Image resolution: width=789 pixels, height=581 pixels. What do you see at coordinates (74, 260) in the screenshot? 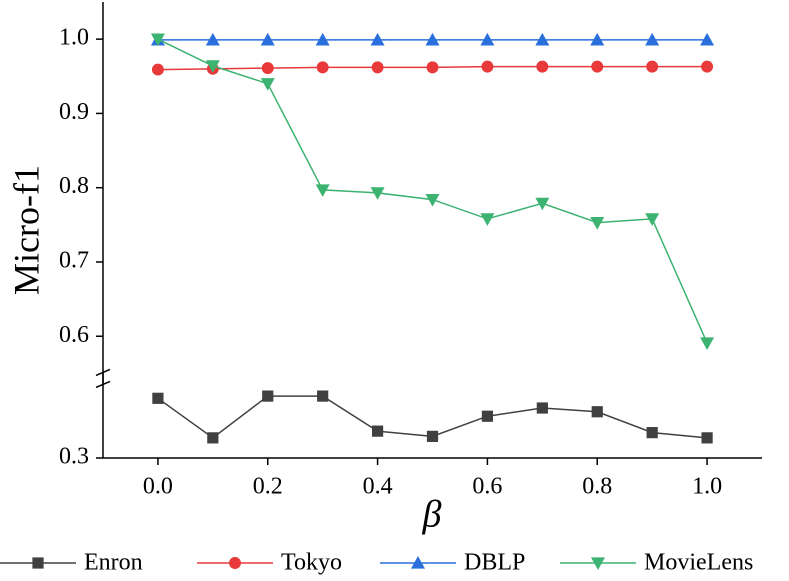
I see `y-tick-label: 0.7` at bounding box center [74, 260].